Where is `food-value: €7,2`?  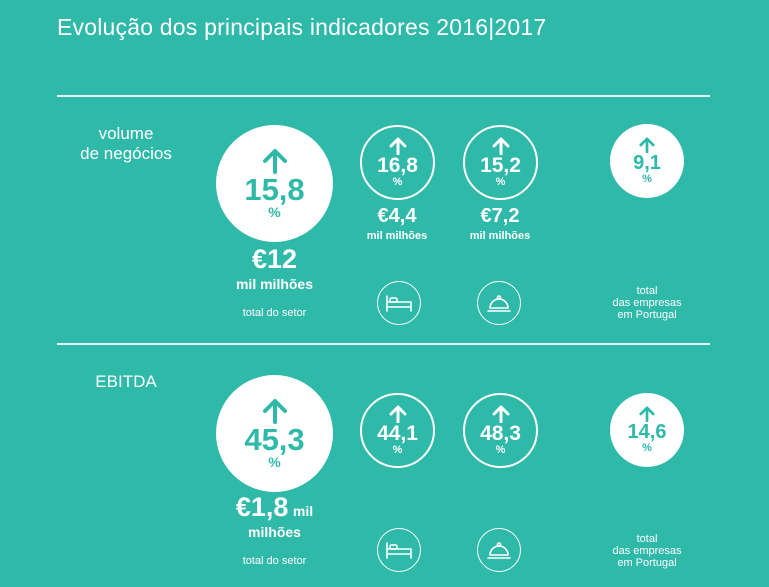
food-value: €7,2 is located at coordinates (500, 216).